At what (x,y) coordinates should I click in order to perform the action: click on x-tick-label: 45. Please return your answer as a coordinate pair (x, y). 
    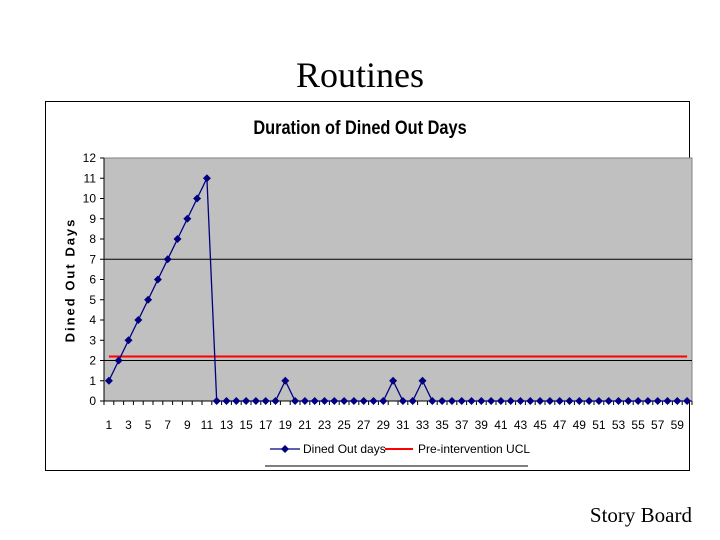
    Looking at the image, I should click on (540, 425).